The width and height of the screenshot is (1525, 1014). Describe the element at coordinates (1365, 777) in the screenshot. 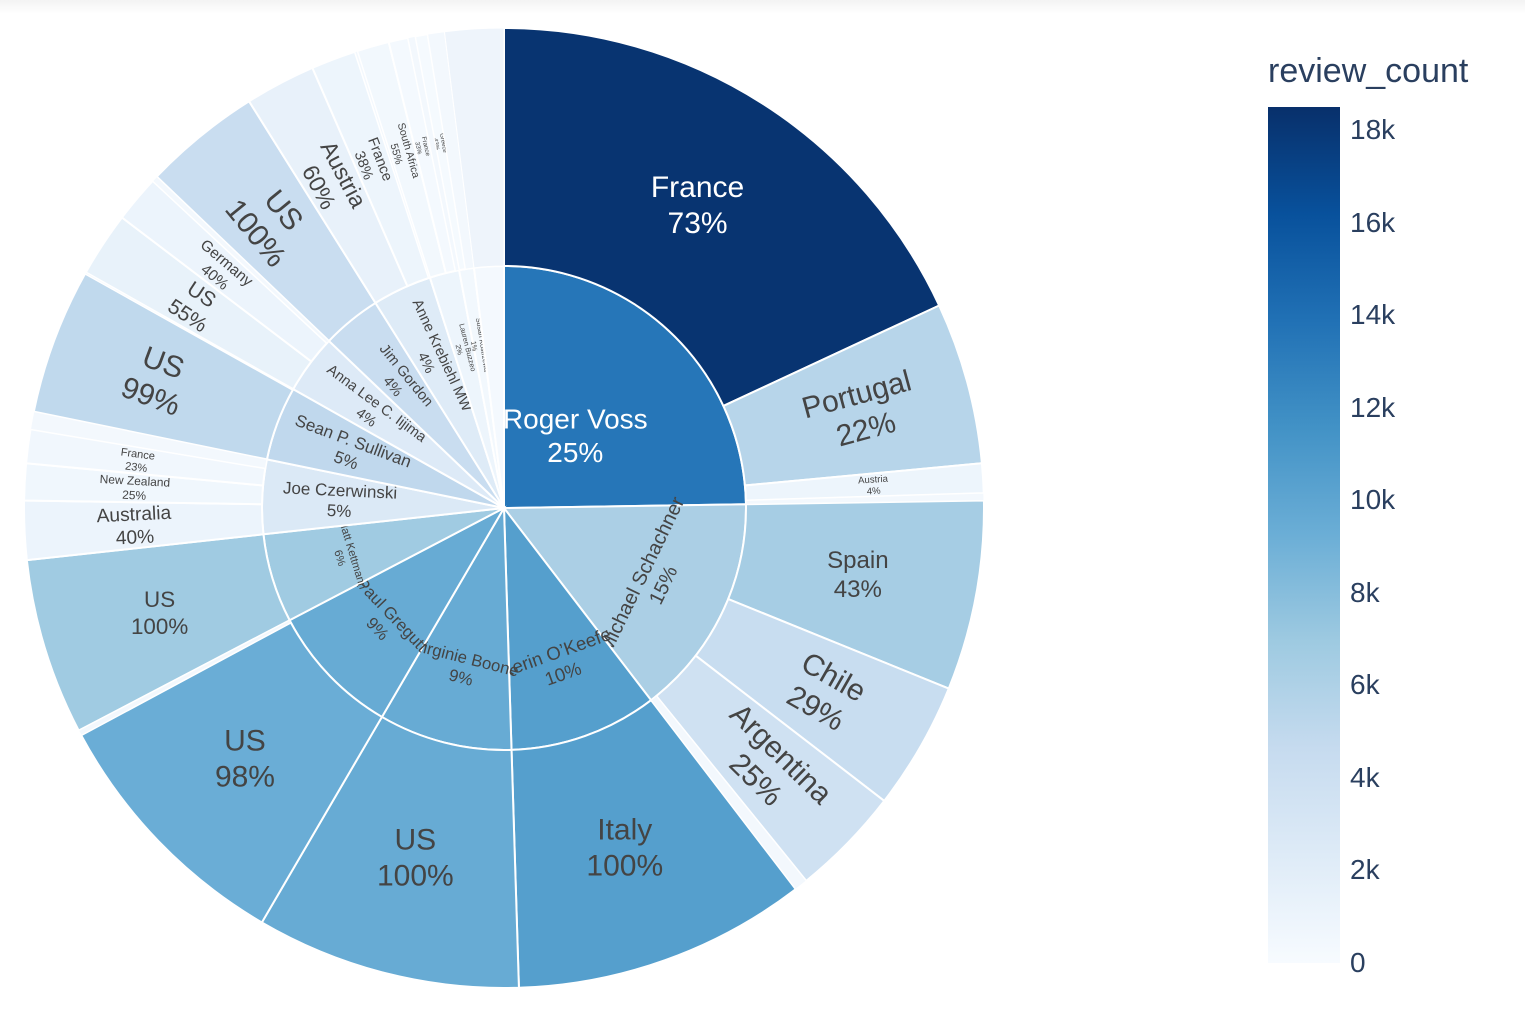

I see `colorbar-tick-4k: 4k` at that location.